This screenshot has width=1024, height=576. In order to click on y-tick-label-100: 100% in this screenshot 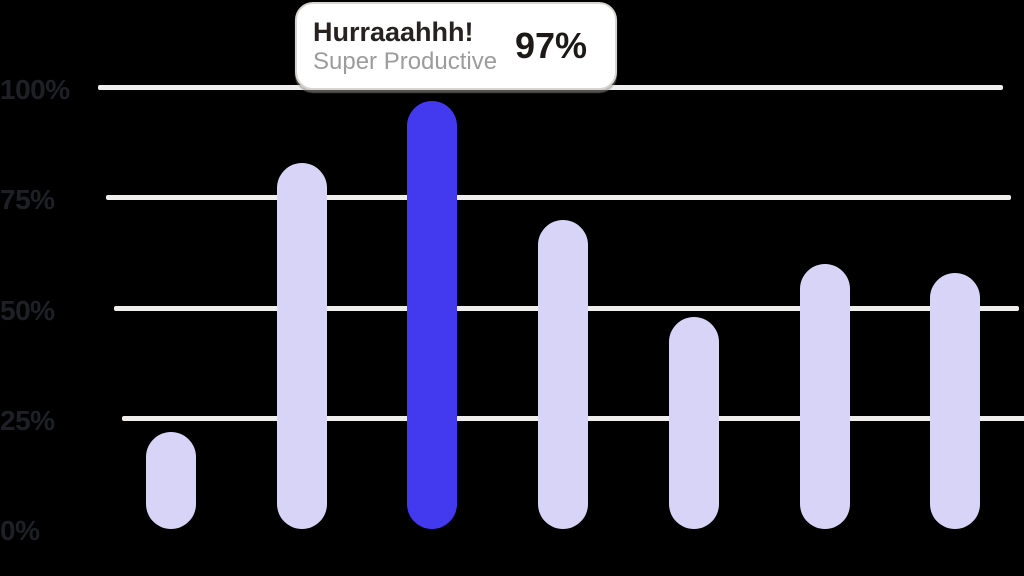, I will do `click(35, 89)`.